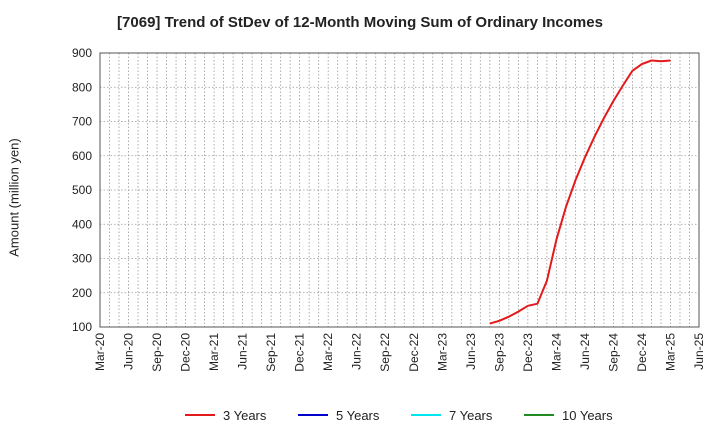 The width and height of the screenshot is (720, 440). I want to click on x-tick-label: Dec-24, so click(642, 352).